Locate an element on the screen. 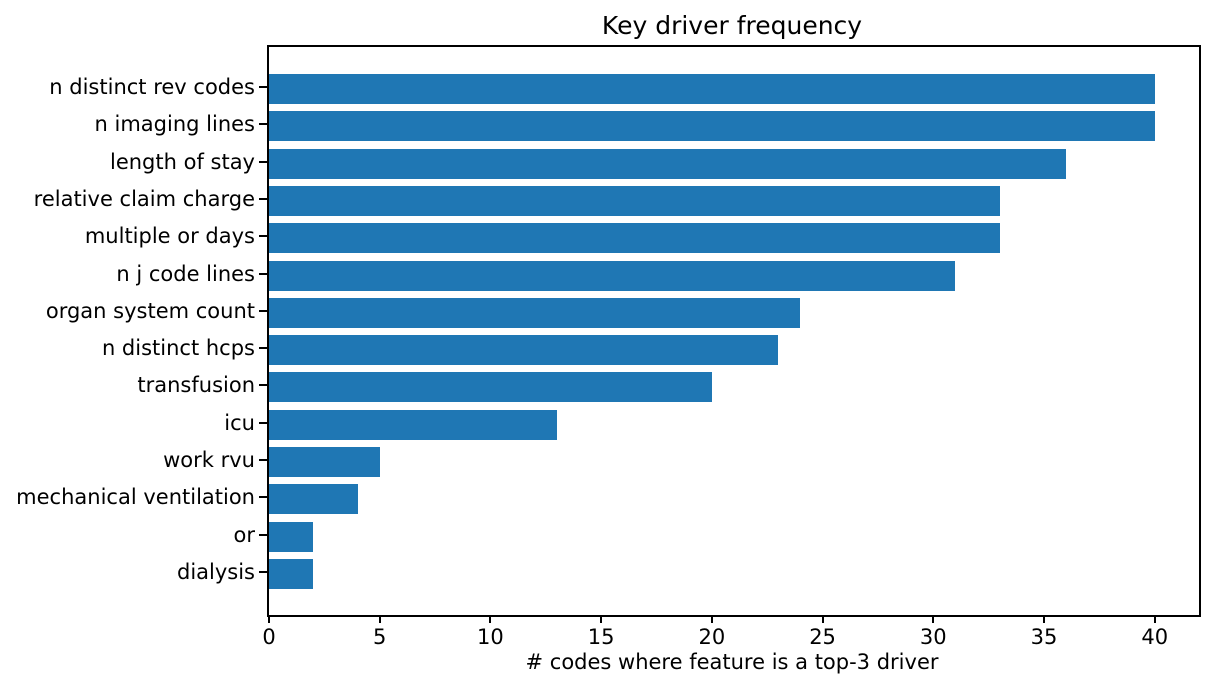 This screenshot has width=1211, height=690. y-tick-label: length of stay is located at coordinates (182, 161).